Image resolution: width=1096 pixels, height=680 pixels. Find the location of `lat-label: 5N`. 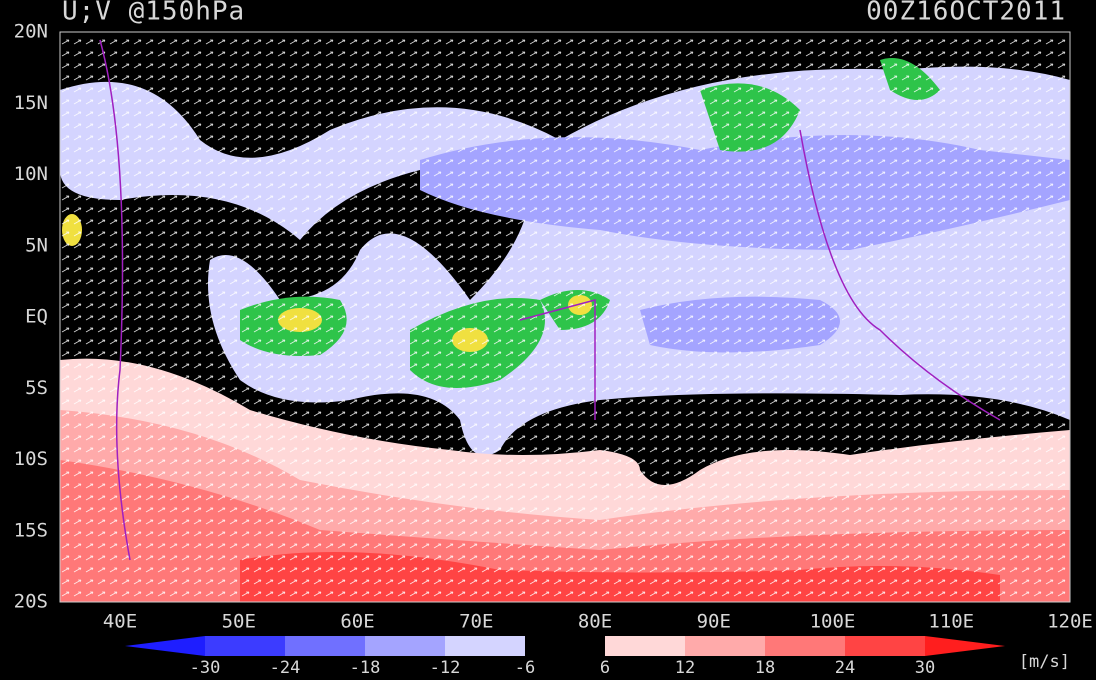

lat-label: 5N is located at coordinates (36, 245).